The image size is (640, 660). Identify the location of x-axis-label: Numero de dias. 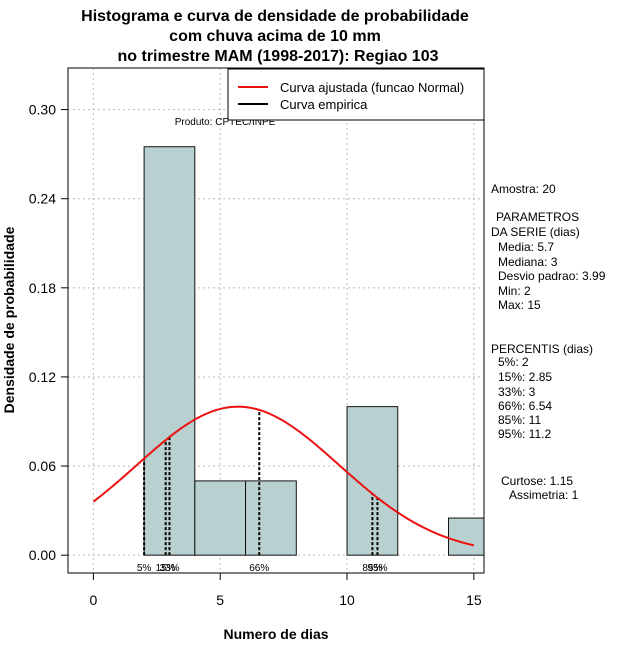
(275, 634).